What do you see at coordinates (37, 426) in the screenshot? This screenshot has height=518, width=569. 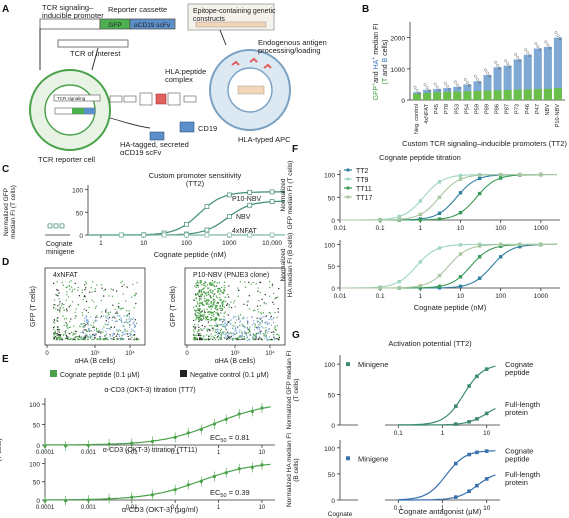 I see `e-ytick-label: 50` at bounding box center [37, 426].